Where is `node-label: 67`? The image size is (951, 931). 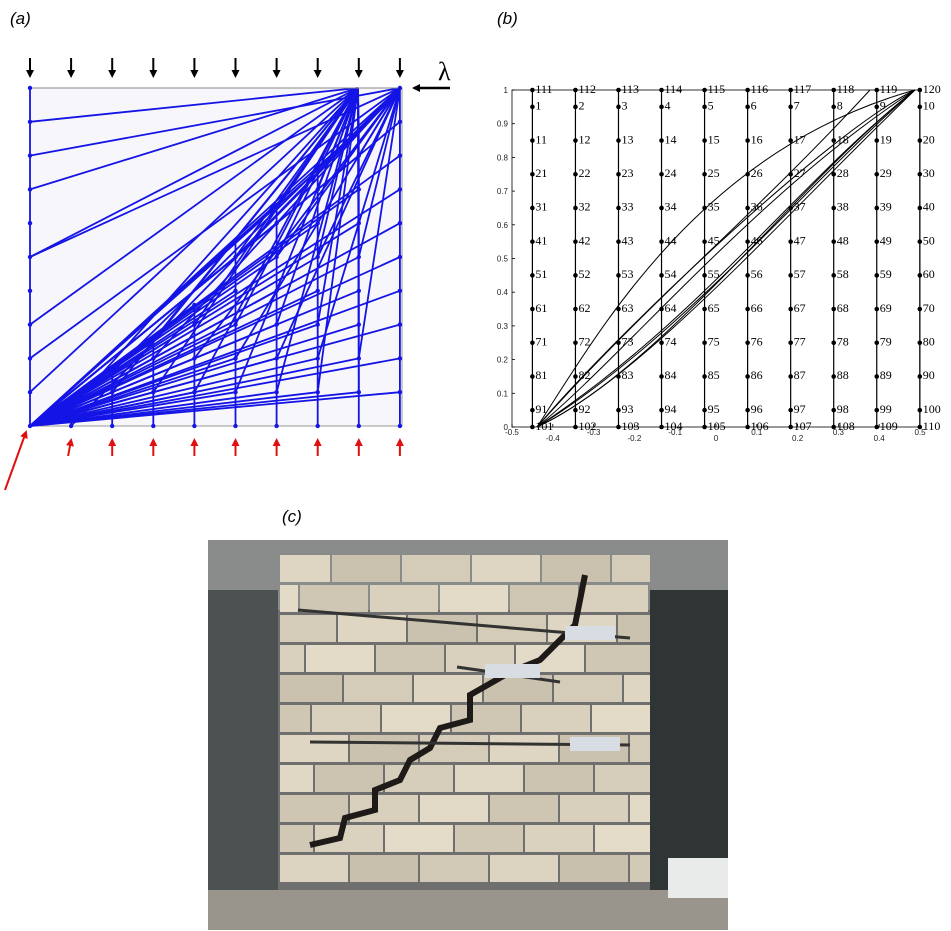 node-label: 67 is located at coordinates (800, 308).